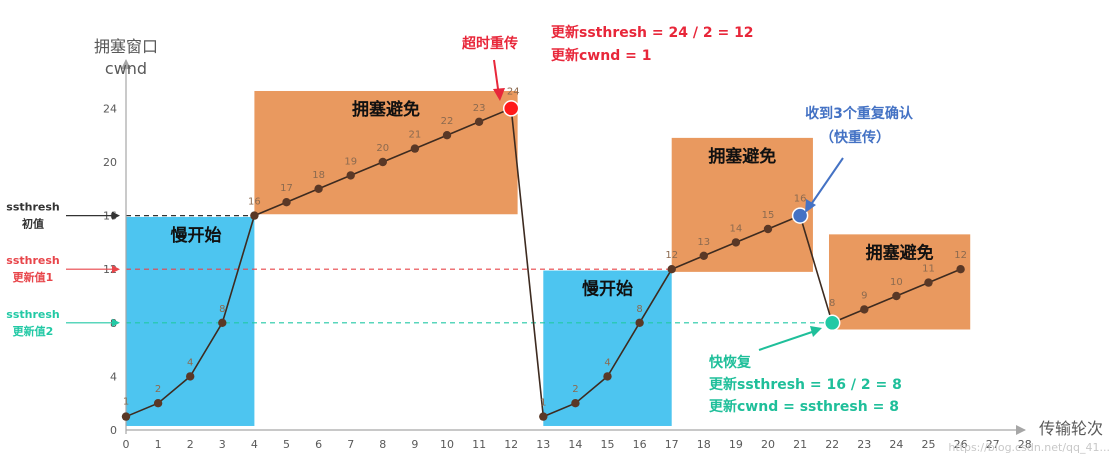  What do you see at coordinates (929, 444) in the screenshot?
I see `x-tick-25: 25` at bounding box center [929, 444].